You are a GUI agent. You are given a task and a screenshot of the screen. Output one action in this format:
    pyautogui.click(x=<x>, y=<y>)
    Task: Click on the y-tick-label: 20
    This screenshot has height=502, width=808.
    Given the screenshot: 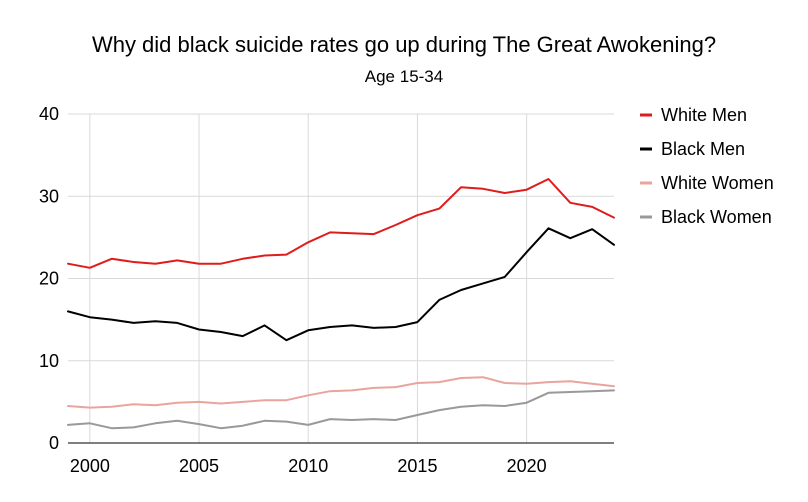 What is the action you would take?
    pyautogui.click(x=49, y=279)
    